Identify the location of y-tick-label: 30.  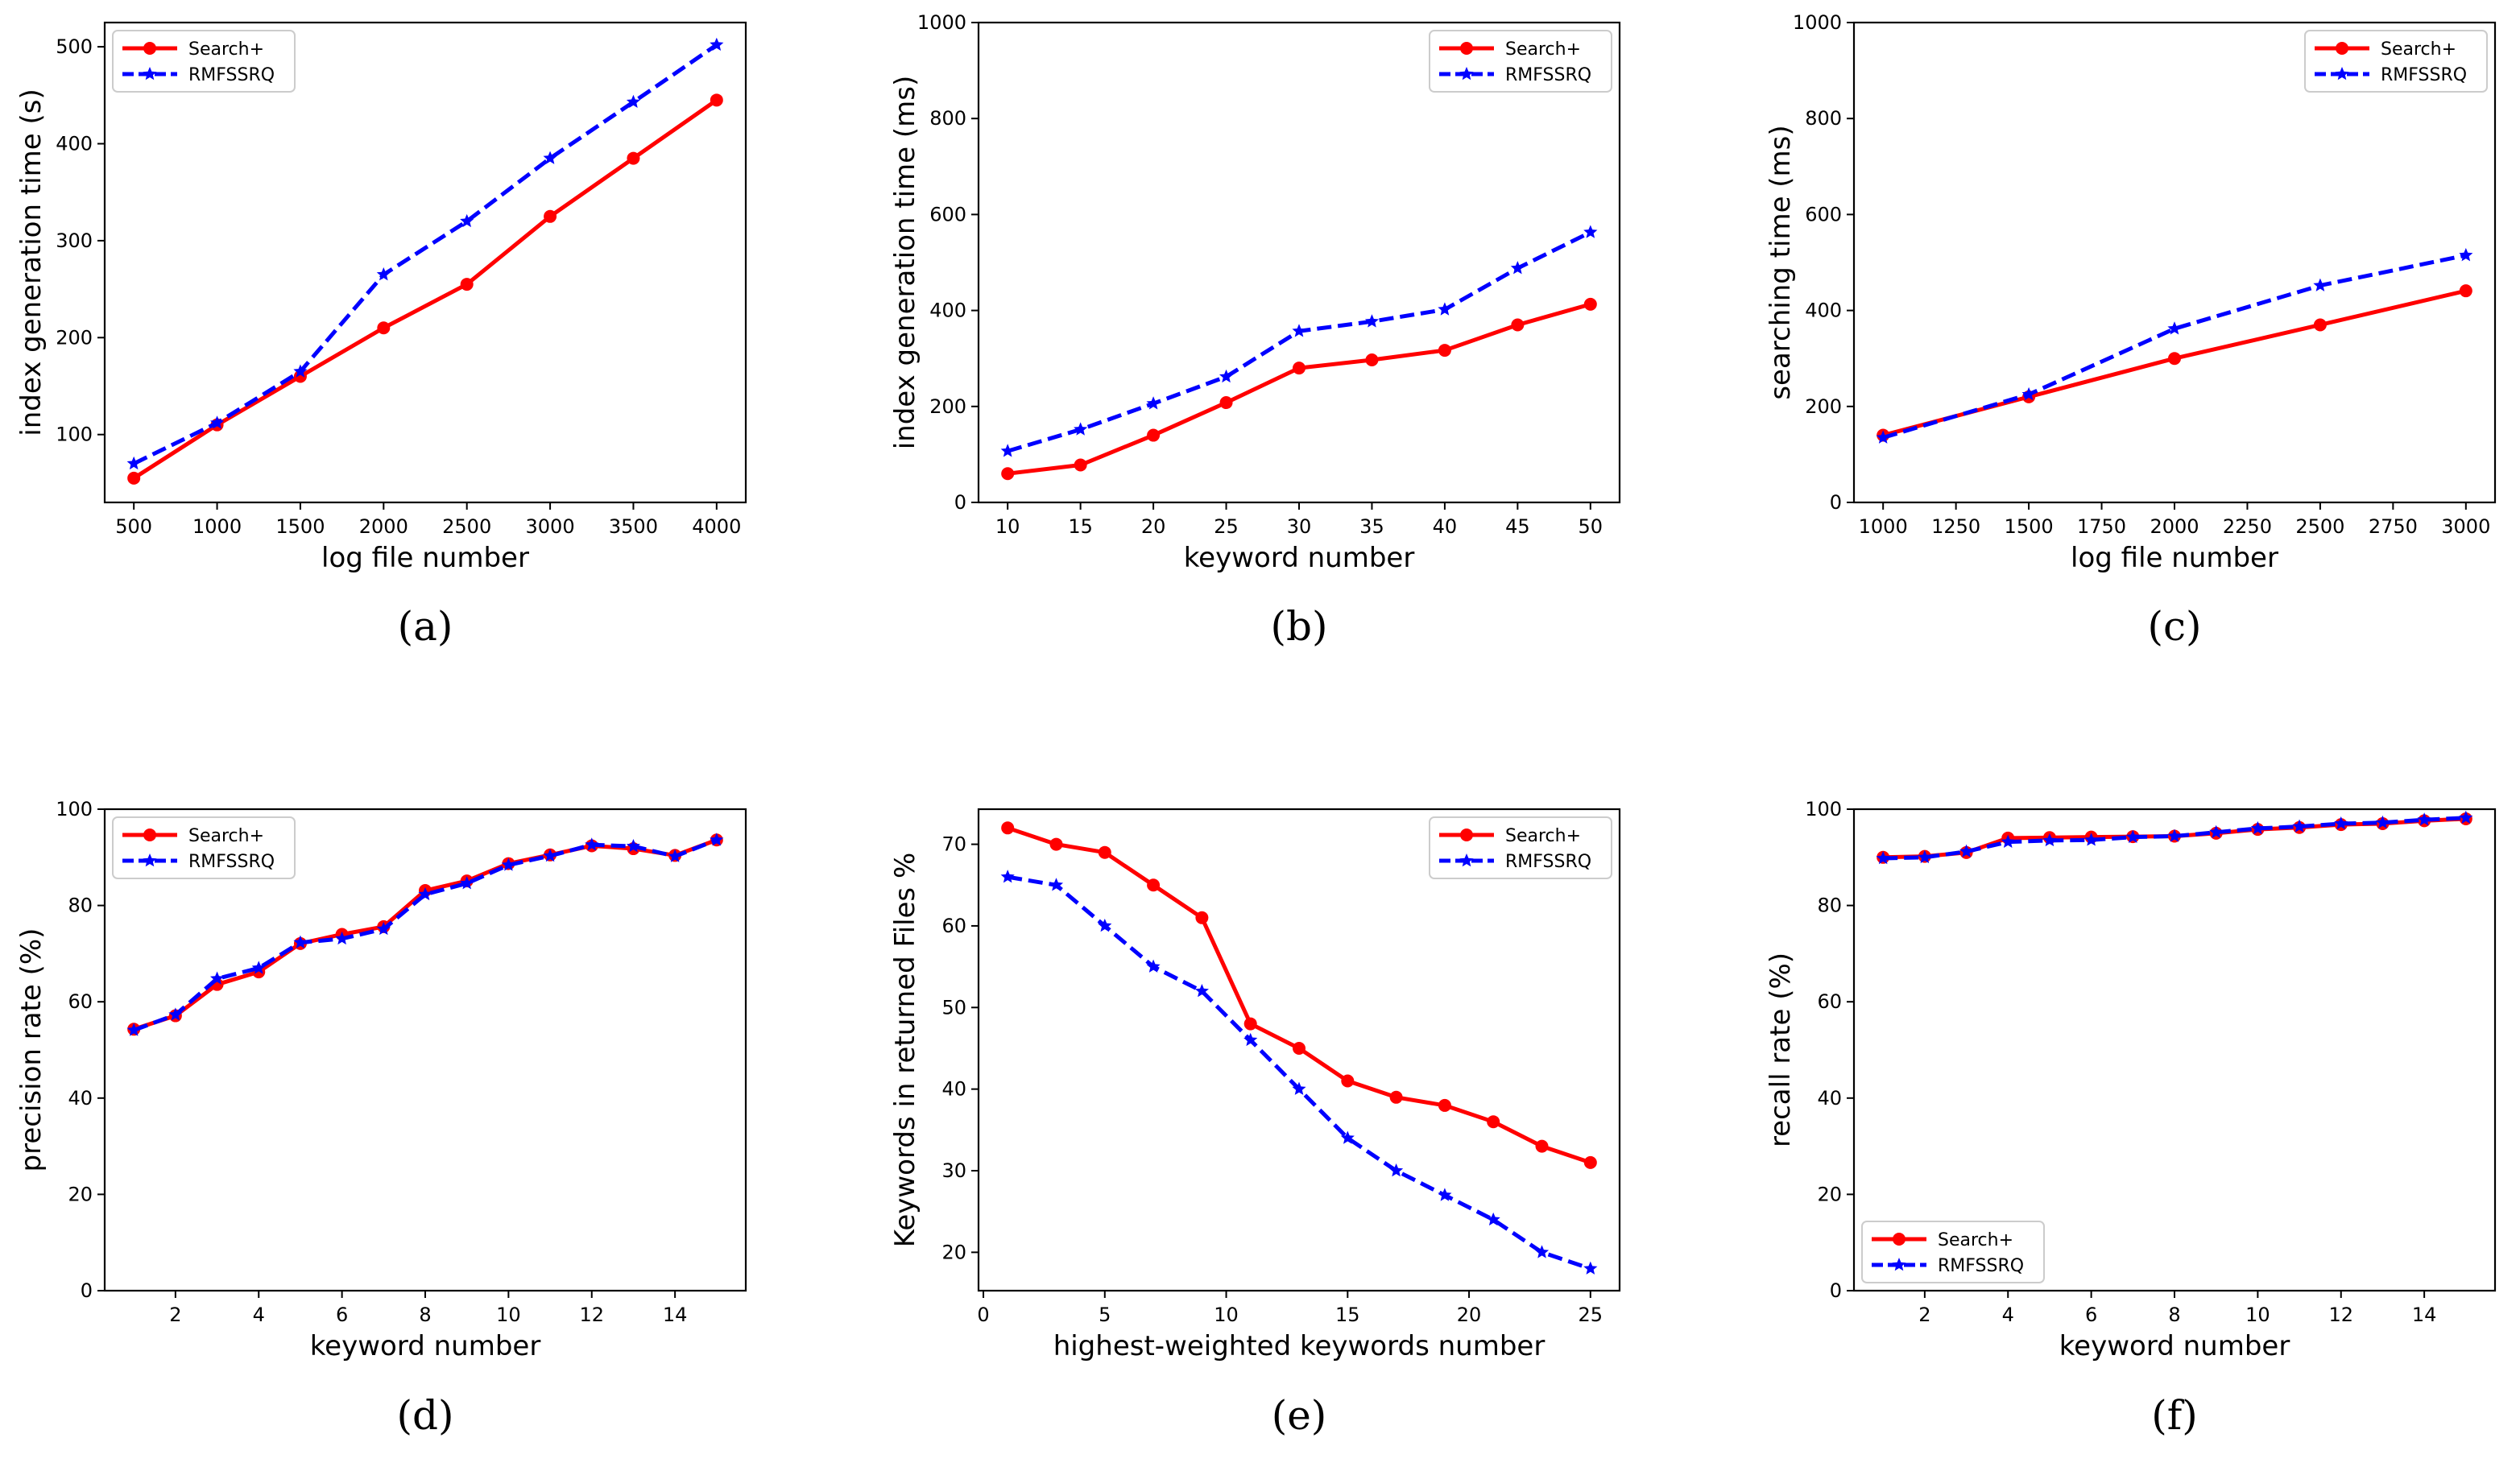
(953, 1170).